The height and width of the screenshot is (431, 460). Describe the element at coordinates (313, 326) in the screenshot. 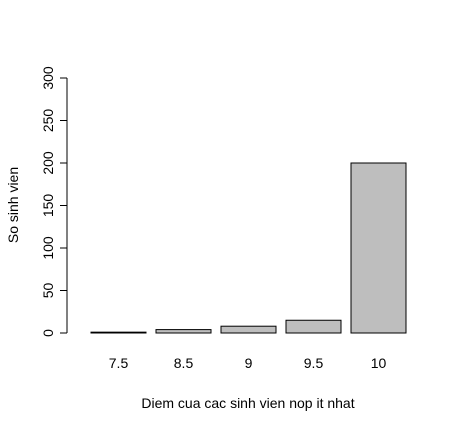

I see `bar-9.5` at that location.